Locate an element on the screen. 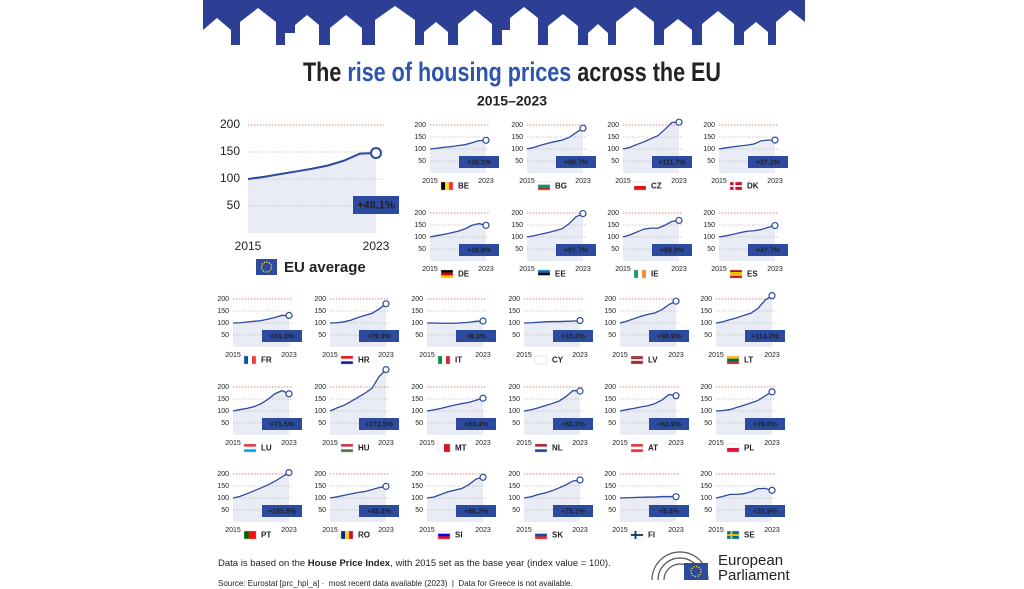 The width and height of the screenshot is (1024, 589). logo-text: Parliament is located at coordinates (754, 575).